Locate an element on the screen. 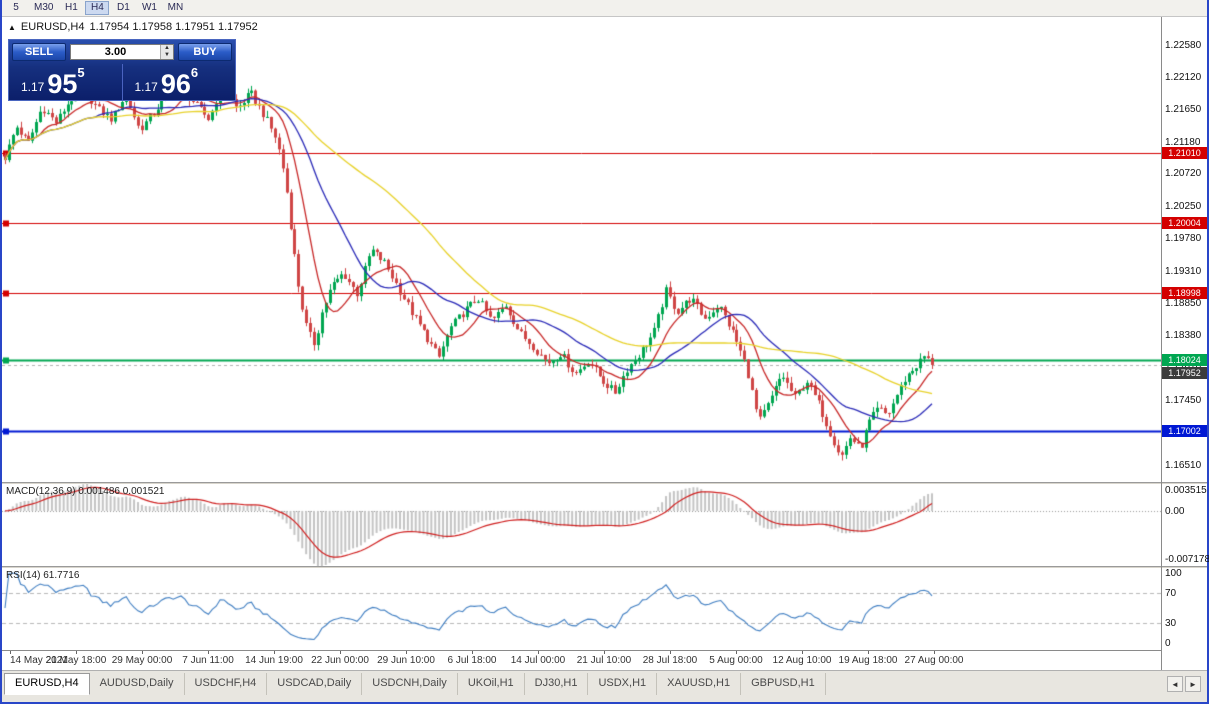  time-axis-label: 6 Jul 18:00 is located at coordinates (472, 660).